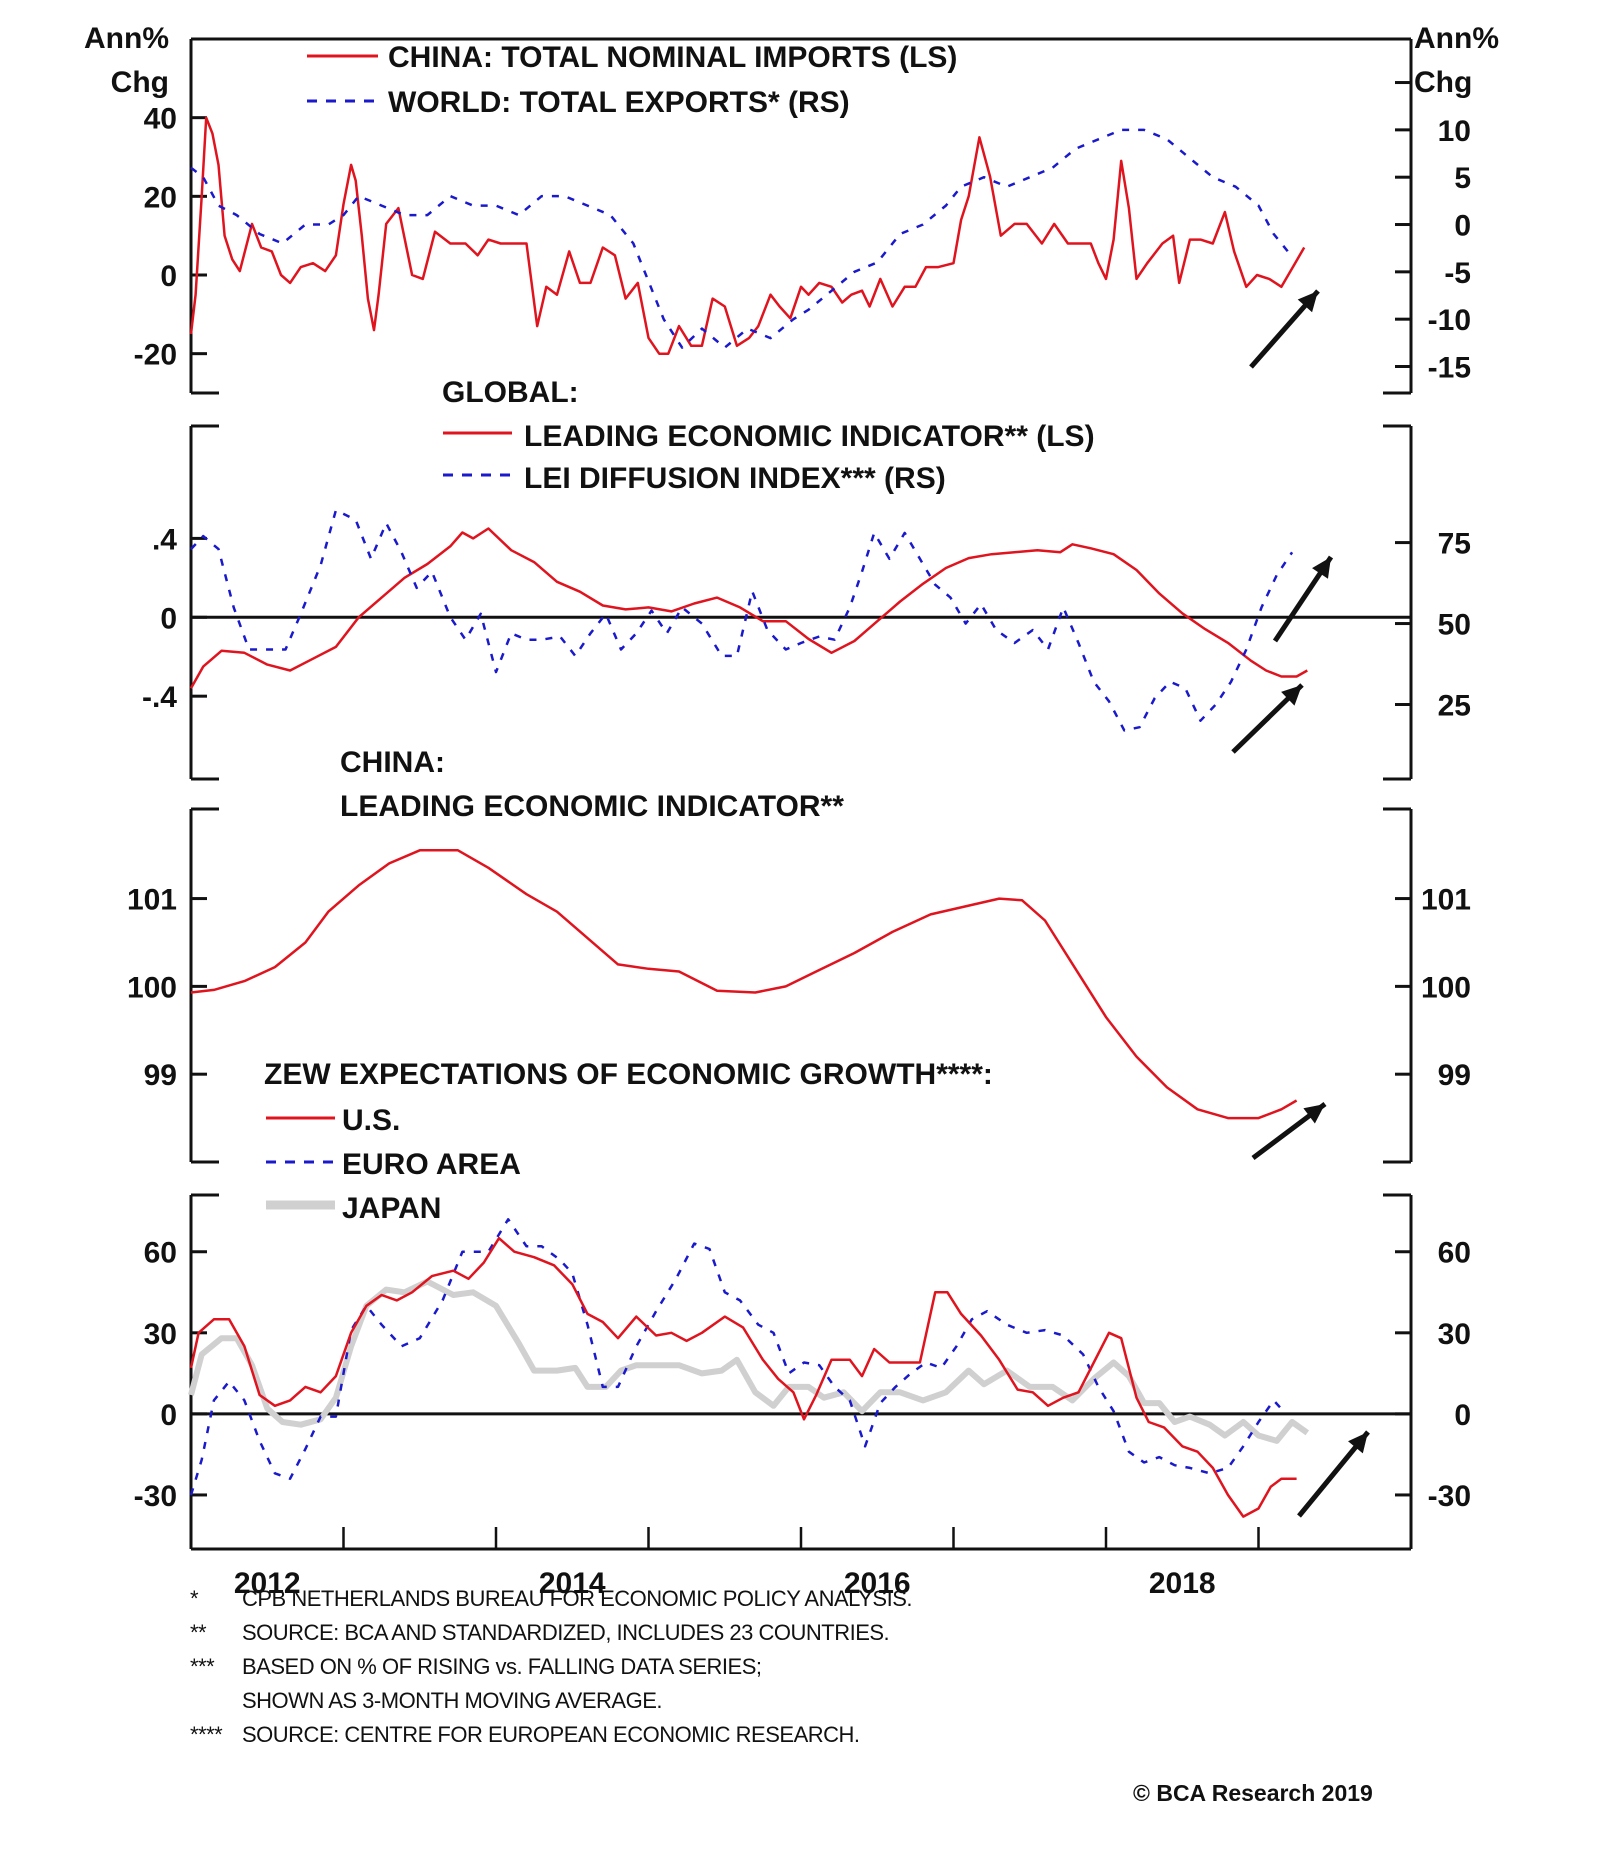 Image resolution: width=1600 pixels, height=1849 pixels. What do you see at coordinates (809, 436) in the screenshot?
I see `legend-label-global-lei: LEADING ECONOMIC INDICATOR** (LS)` at bounding box center [809, 436].